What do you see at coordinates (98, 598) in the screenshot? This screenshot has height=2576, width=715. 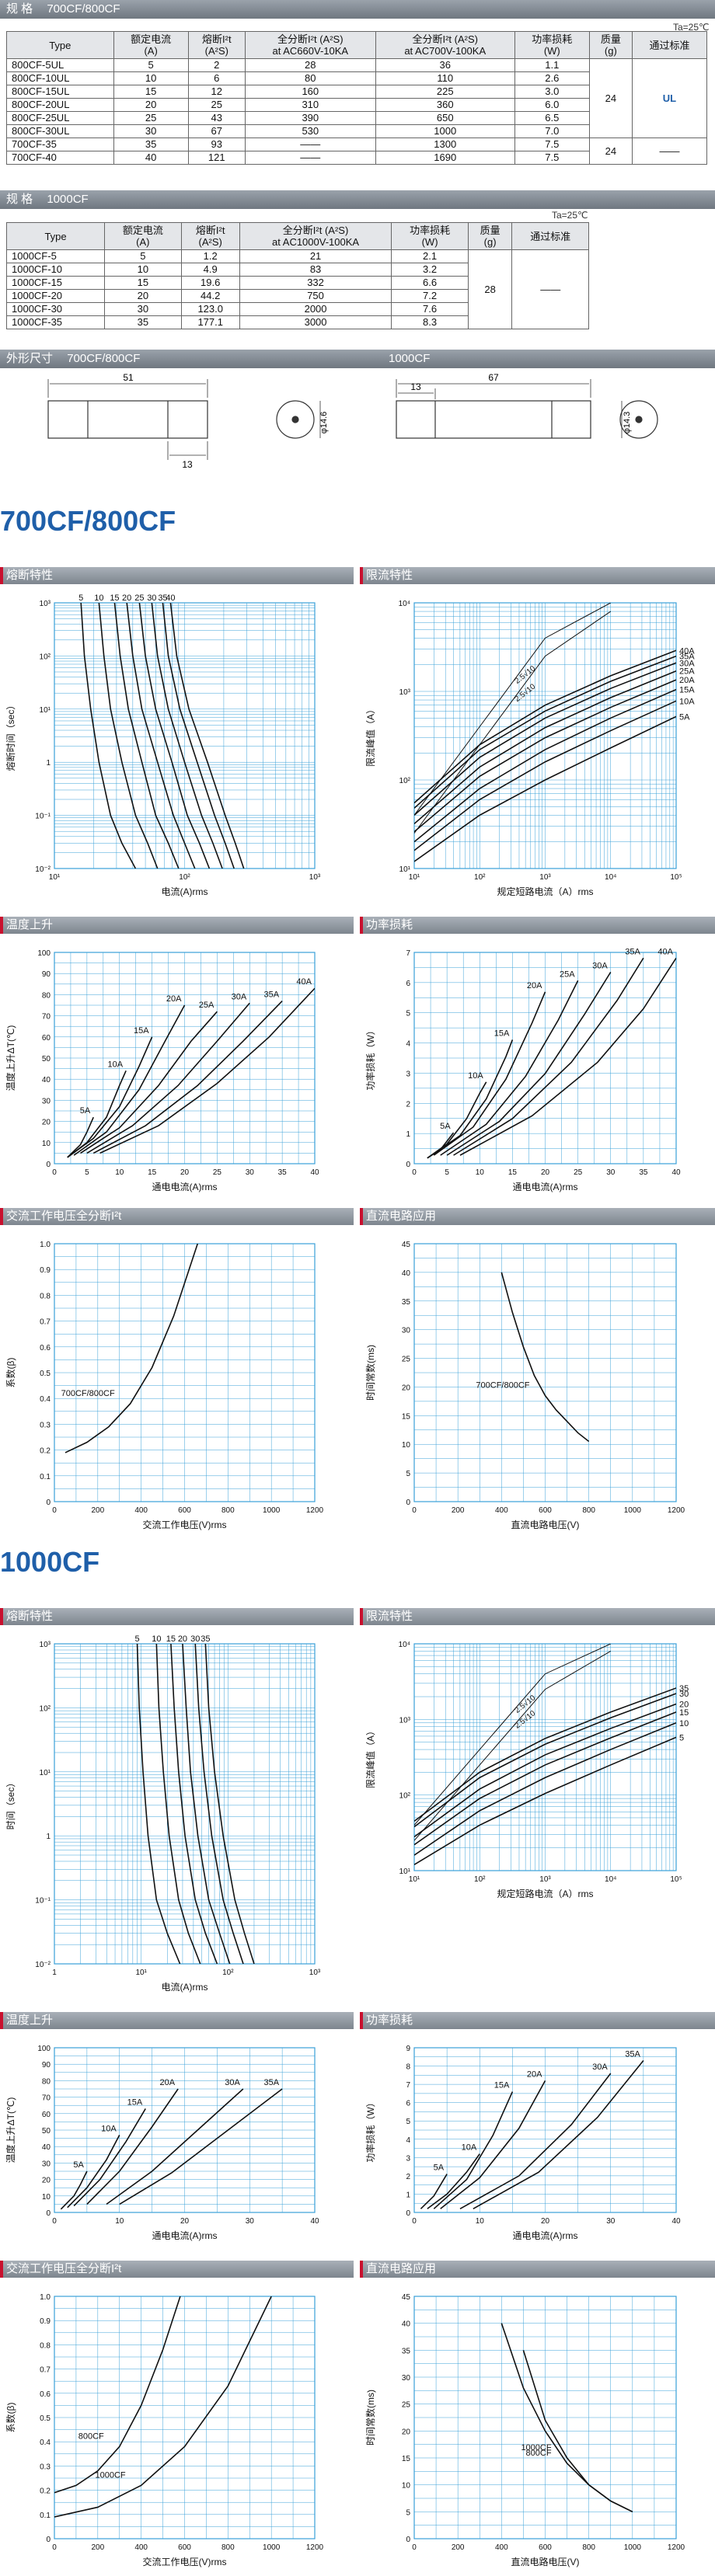 I see `series-label: 10` at bounding box center [98, 598].